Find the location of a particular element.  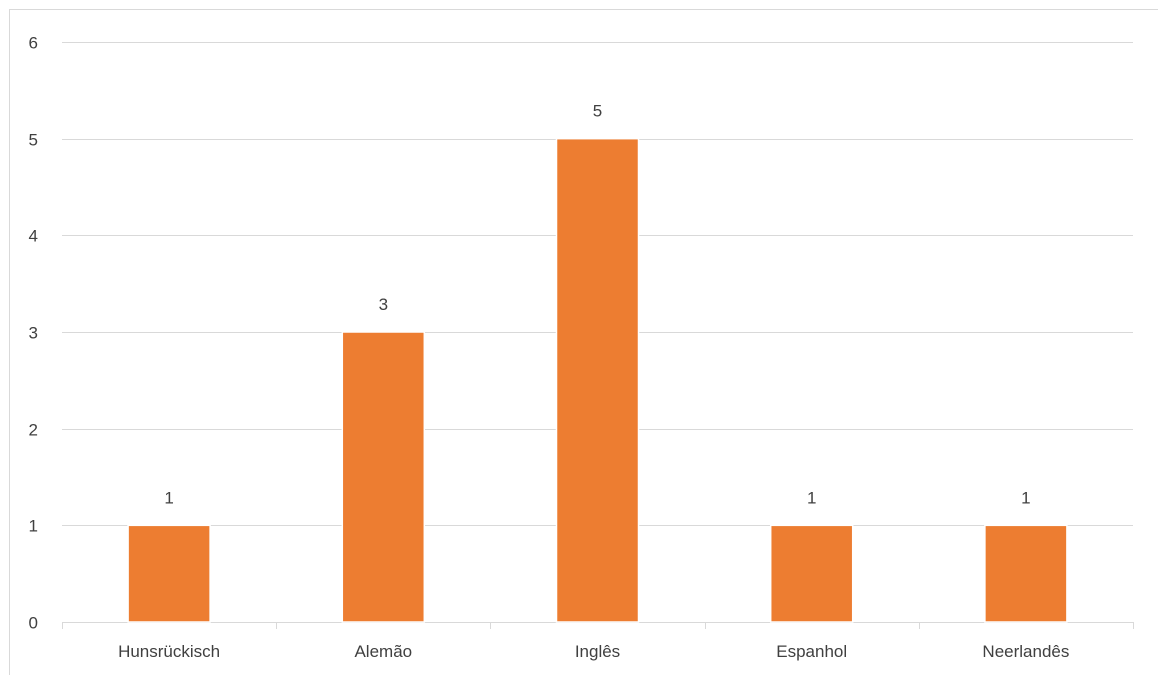

y-tick-label-3: 3 is located at coordinates (33, 333).